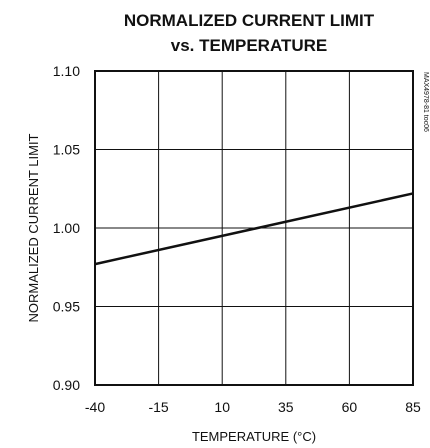 The width and height of the screenshot is (430, 448). What do you see at coordinates (66, 150) in the screenshot?
I see `y-tick-label: 1.05` at bounding box center [66, 150].